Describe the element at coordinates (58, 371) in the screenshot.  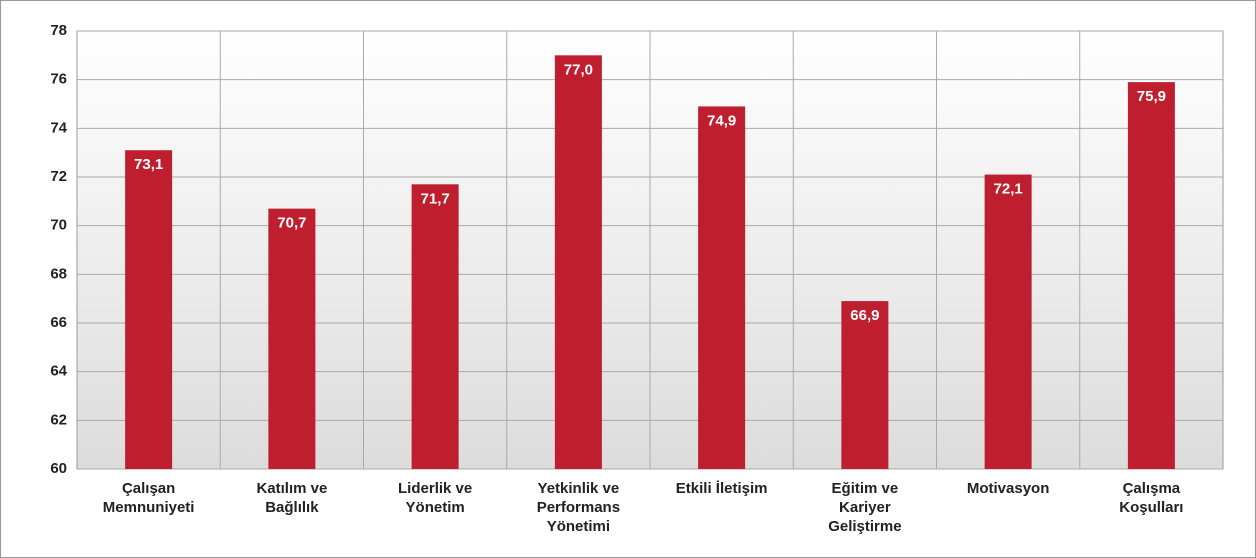
I see `y-tick-label: 64` at that location.